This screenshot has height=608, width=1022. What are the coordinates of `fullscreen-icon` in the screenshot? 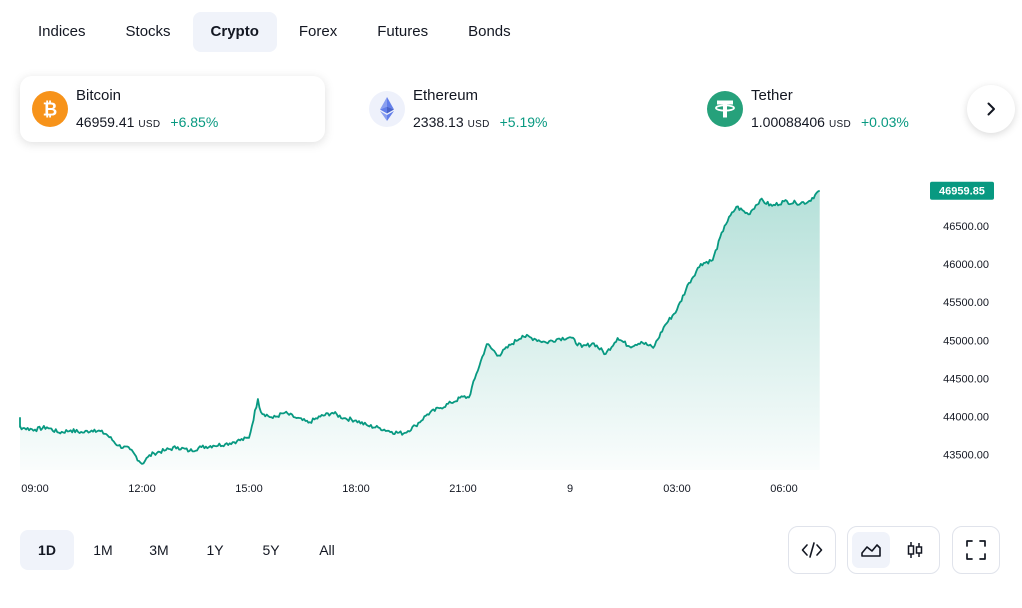 It's located at (976, 550).